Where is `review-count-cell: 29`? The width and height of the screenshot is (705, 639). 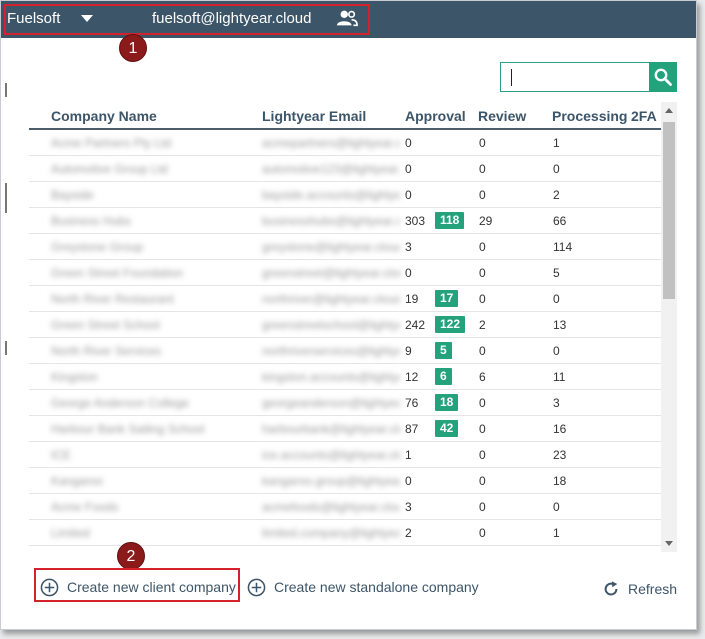
review-count-cell: 29 is located at coordinates (486, 221).